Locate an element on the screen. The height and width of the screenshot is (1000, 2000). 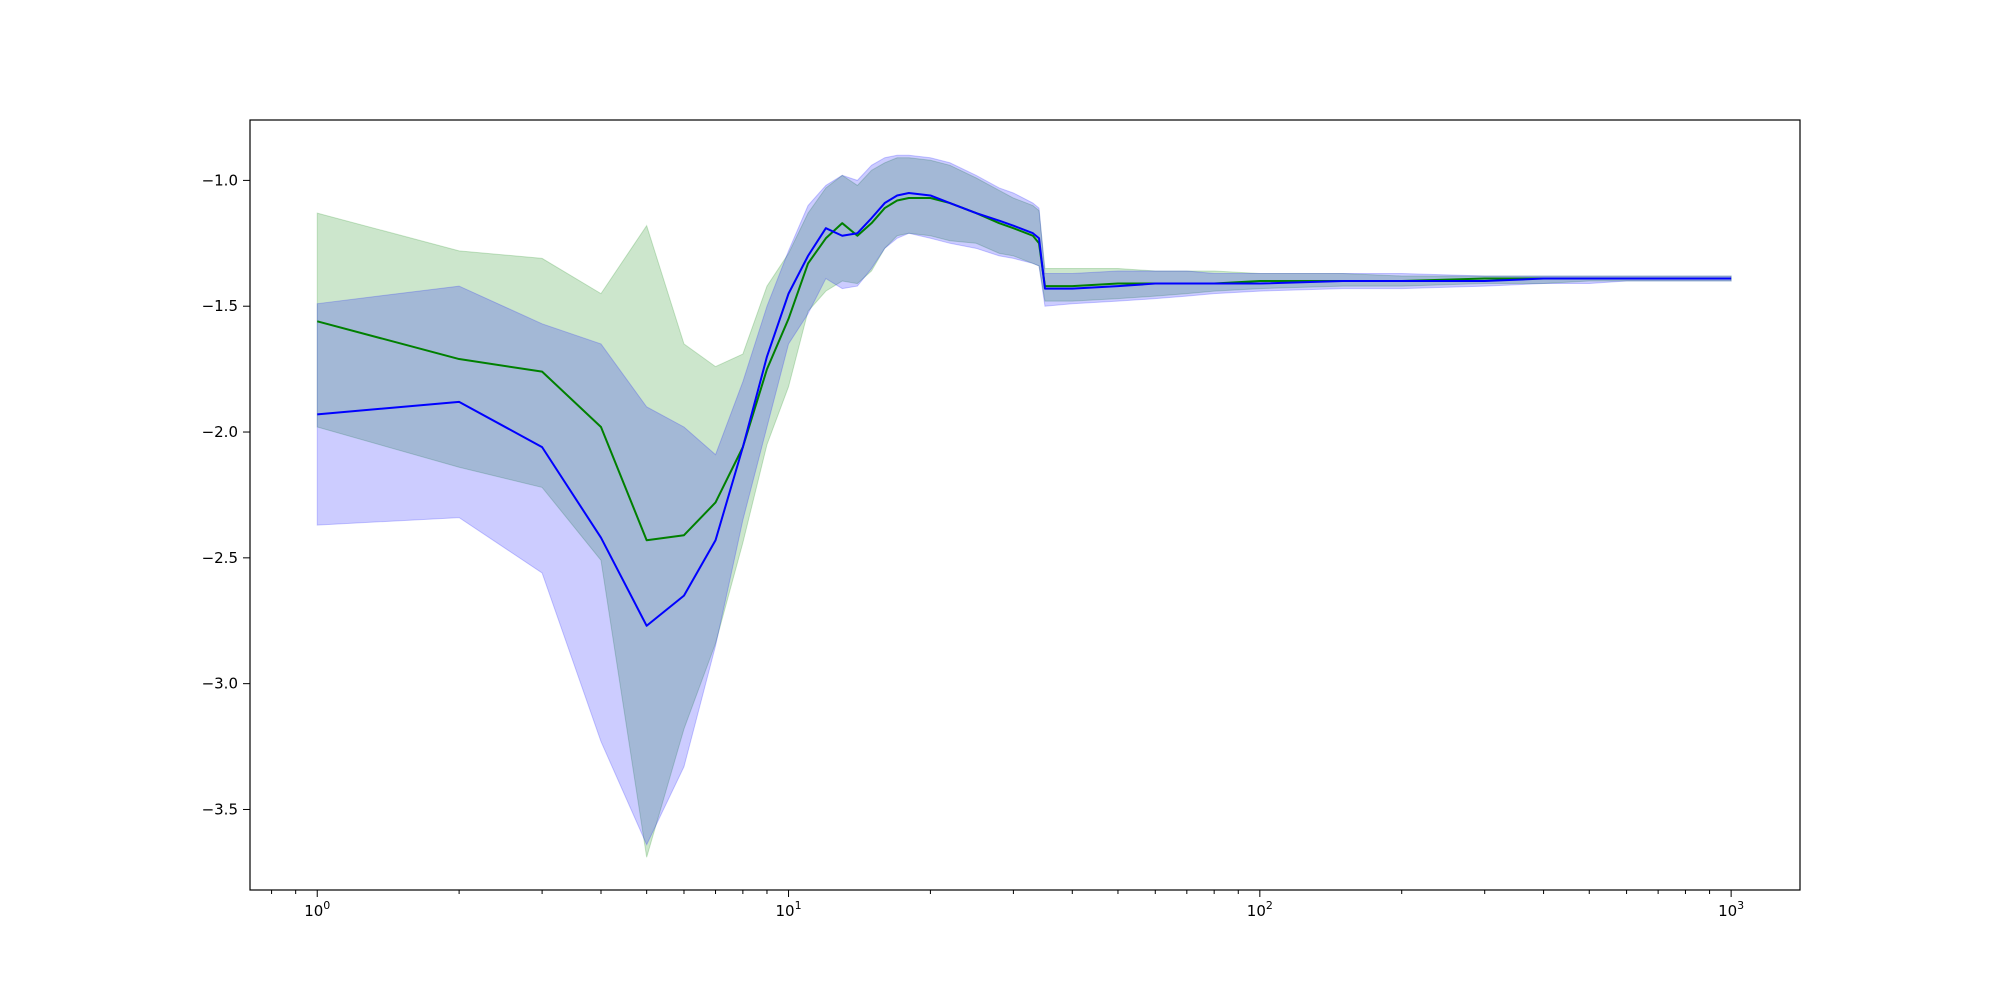
y-tick-label: −2.5 is located at coordinates (220, 558).